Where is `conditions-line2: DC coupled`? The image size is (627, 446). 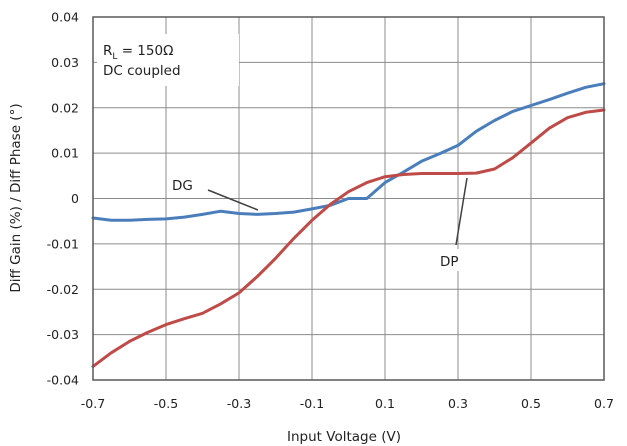 conditions-line2: DC coupled is located at coordinates (142, 71).